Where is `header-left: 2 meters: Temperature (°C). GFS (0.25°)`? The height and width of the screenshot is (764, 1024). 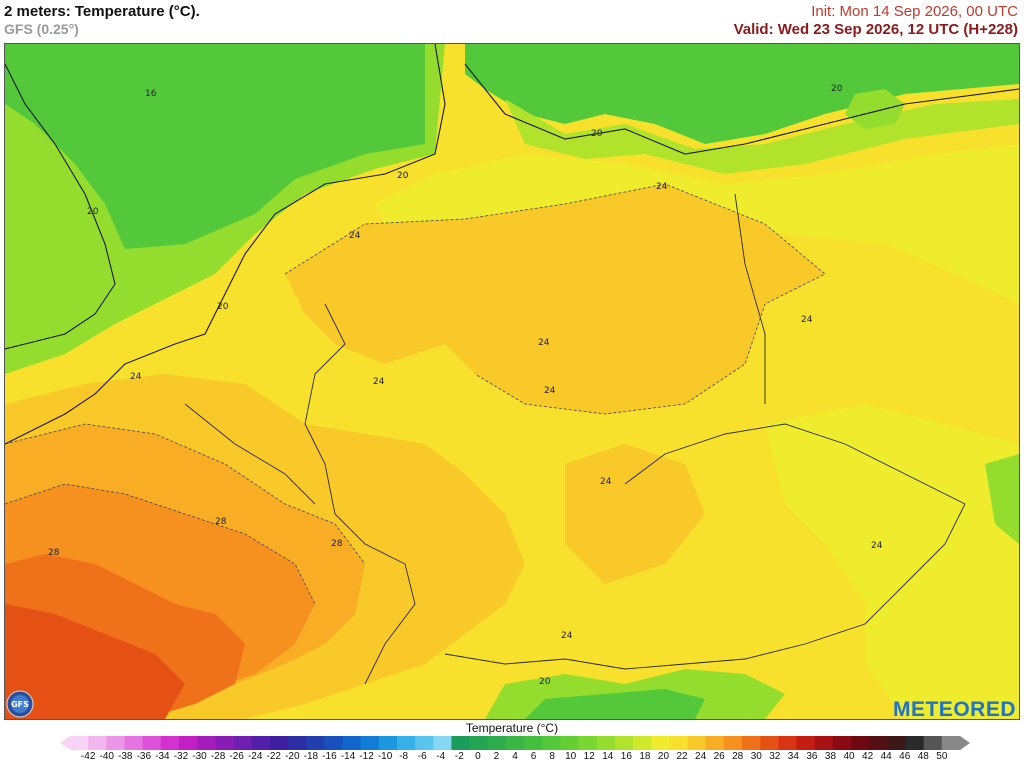
header-left: 2 meters: Temperature (°C). GFS (0.25°) is located at coordinates (102, 20).